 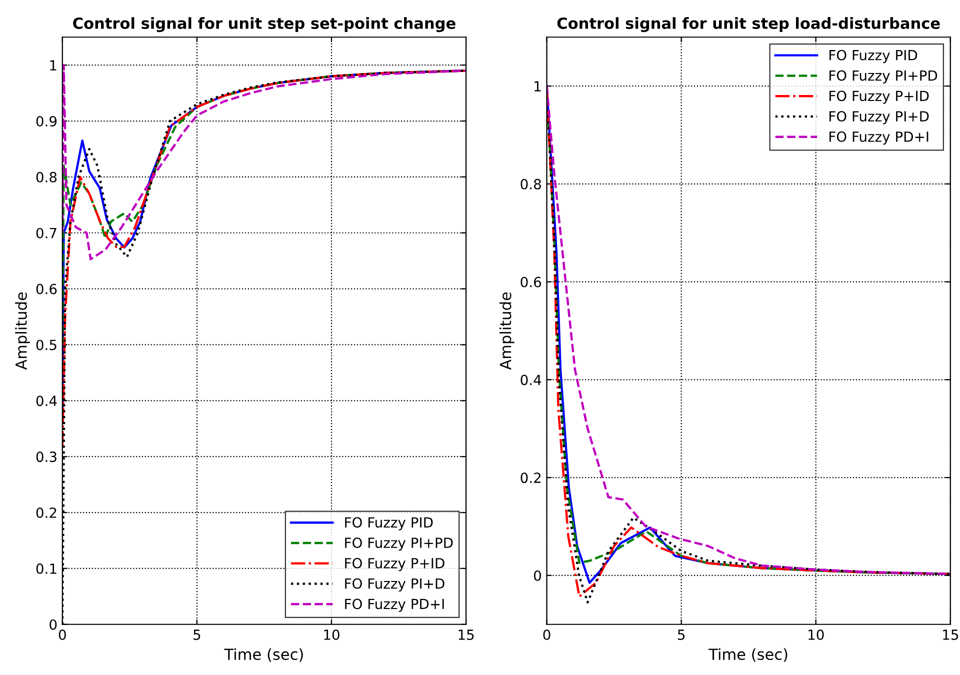 I want to click on y-tick-label: 0.7, so click(x=46, y=233).